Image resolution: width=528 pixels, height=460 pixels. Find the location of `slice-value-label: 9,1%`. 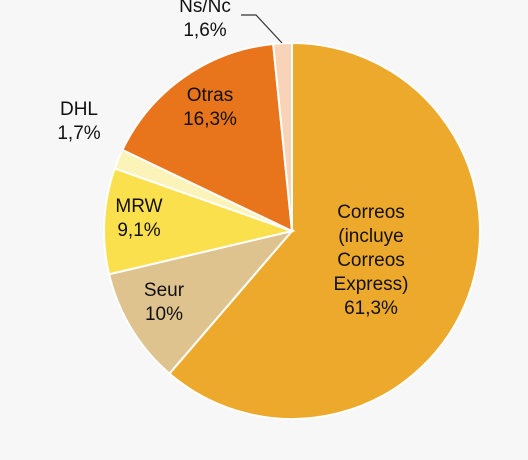

slice-value-label: 9,1% is located at coordinates (138, 230).